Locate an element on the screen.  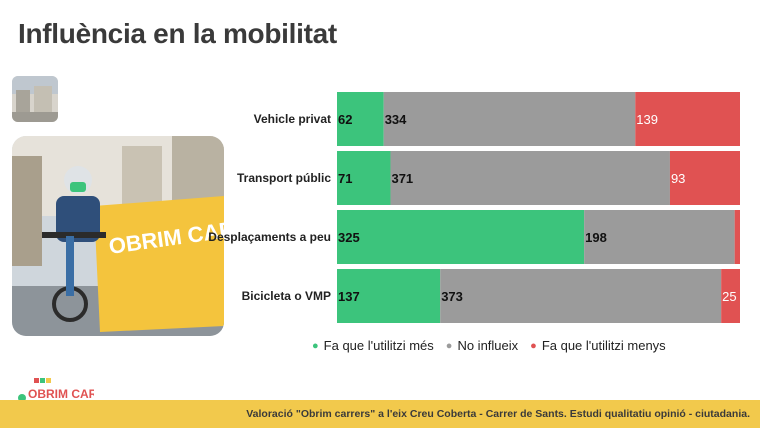
data-label: 198 is located at coordinates (596, 237).